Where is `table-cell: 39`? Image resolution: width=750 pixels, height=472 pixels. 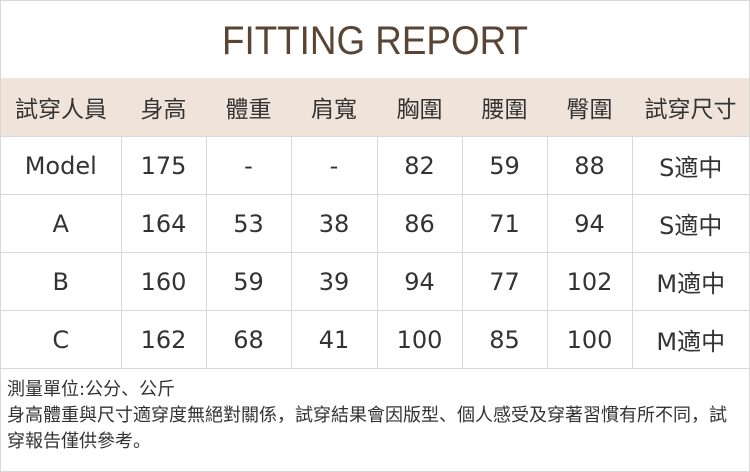
table-cell: 39 is located at coordinates (334, 281).